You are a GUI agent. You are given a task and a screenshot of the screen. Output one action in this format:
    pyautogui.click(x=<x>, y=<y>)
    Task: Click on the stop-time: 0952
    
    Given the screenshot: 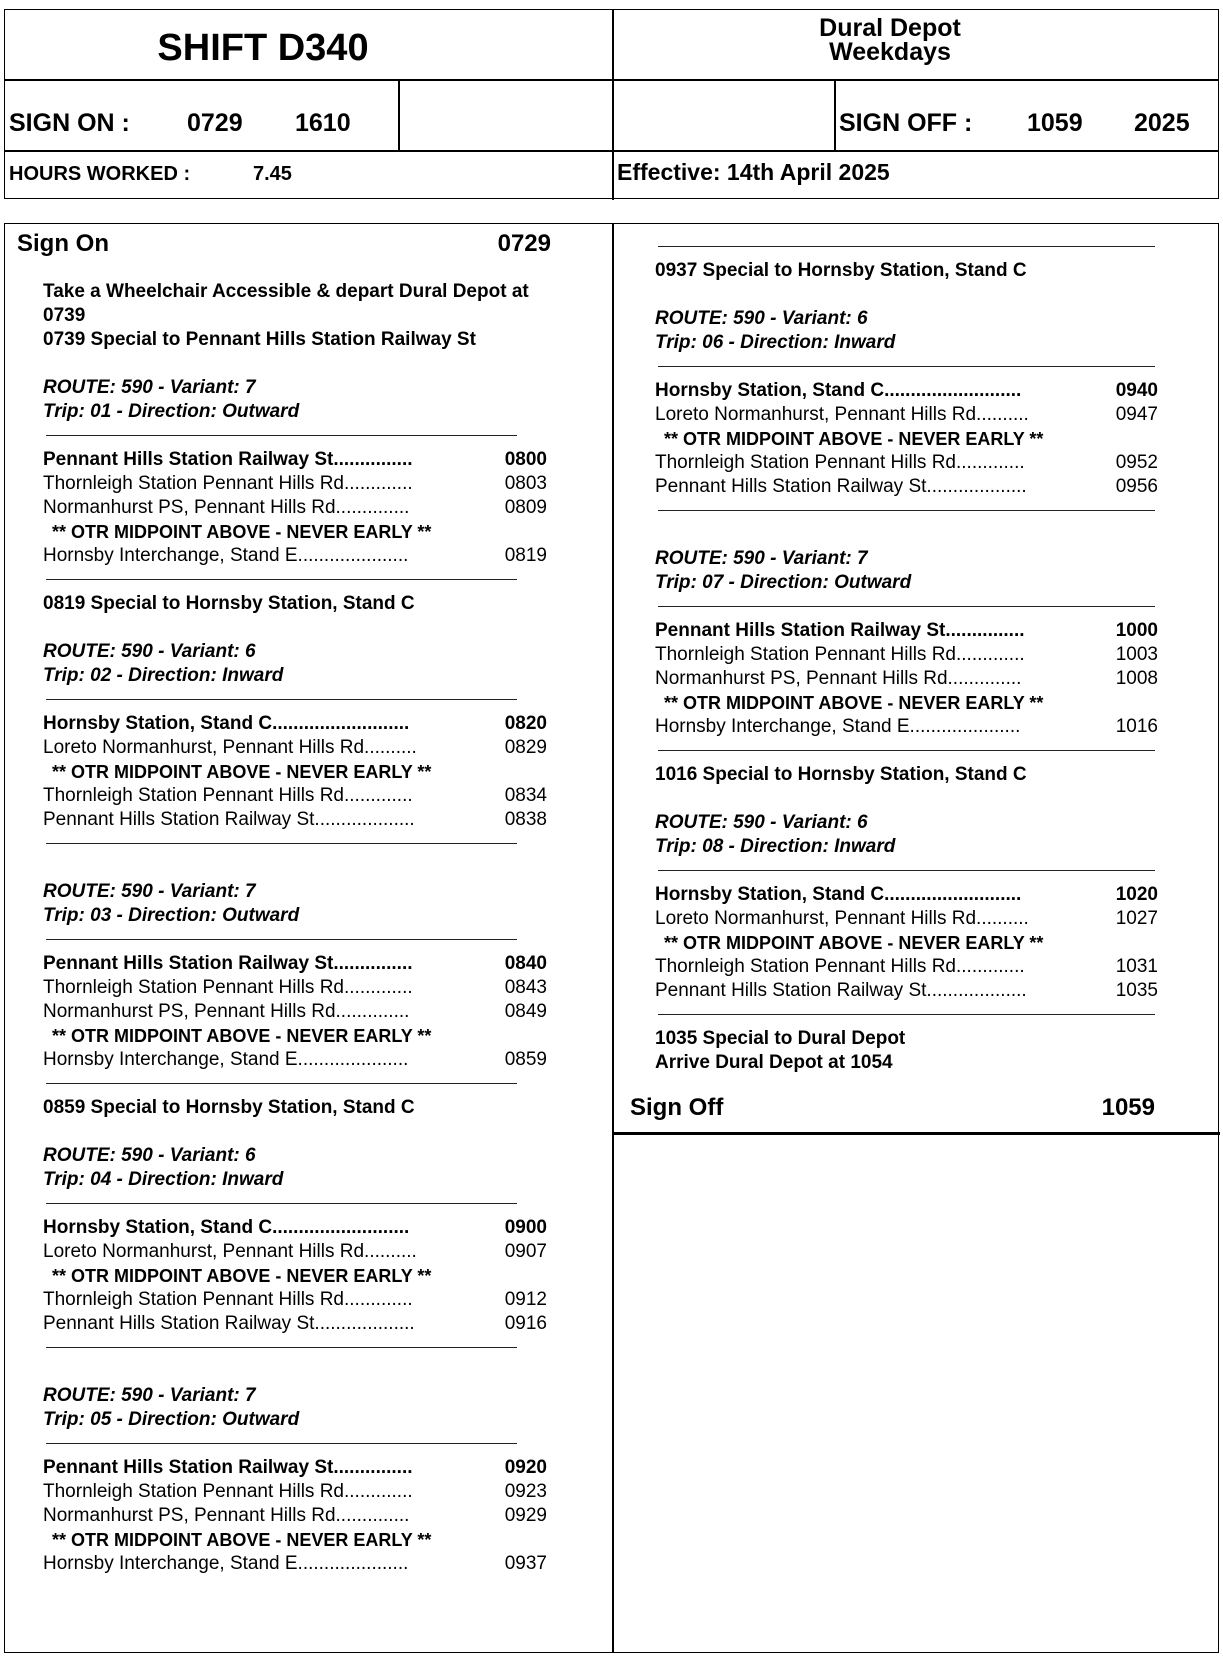 What is the action you would take?
    pyautogui.click(x=1136, y=462)
    